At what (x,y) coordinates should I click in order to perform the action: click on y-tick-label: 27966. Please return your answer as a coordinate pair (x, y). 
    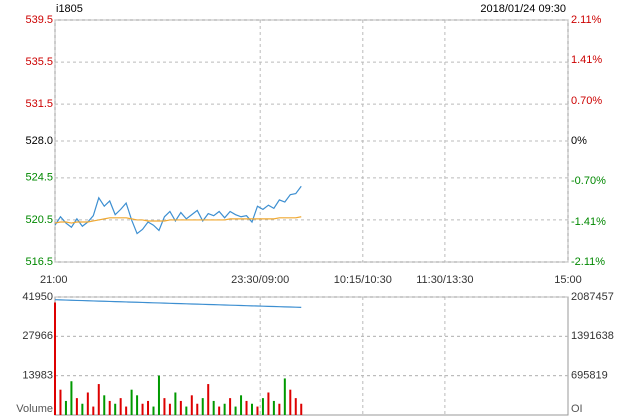
    Looking at the image, I should click on (37, 336).